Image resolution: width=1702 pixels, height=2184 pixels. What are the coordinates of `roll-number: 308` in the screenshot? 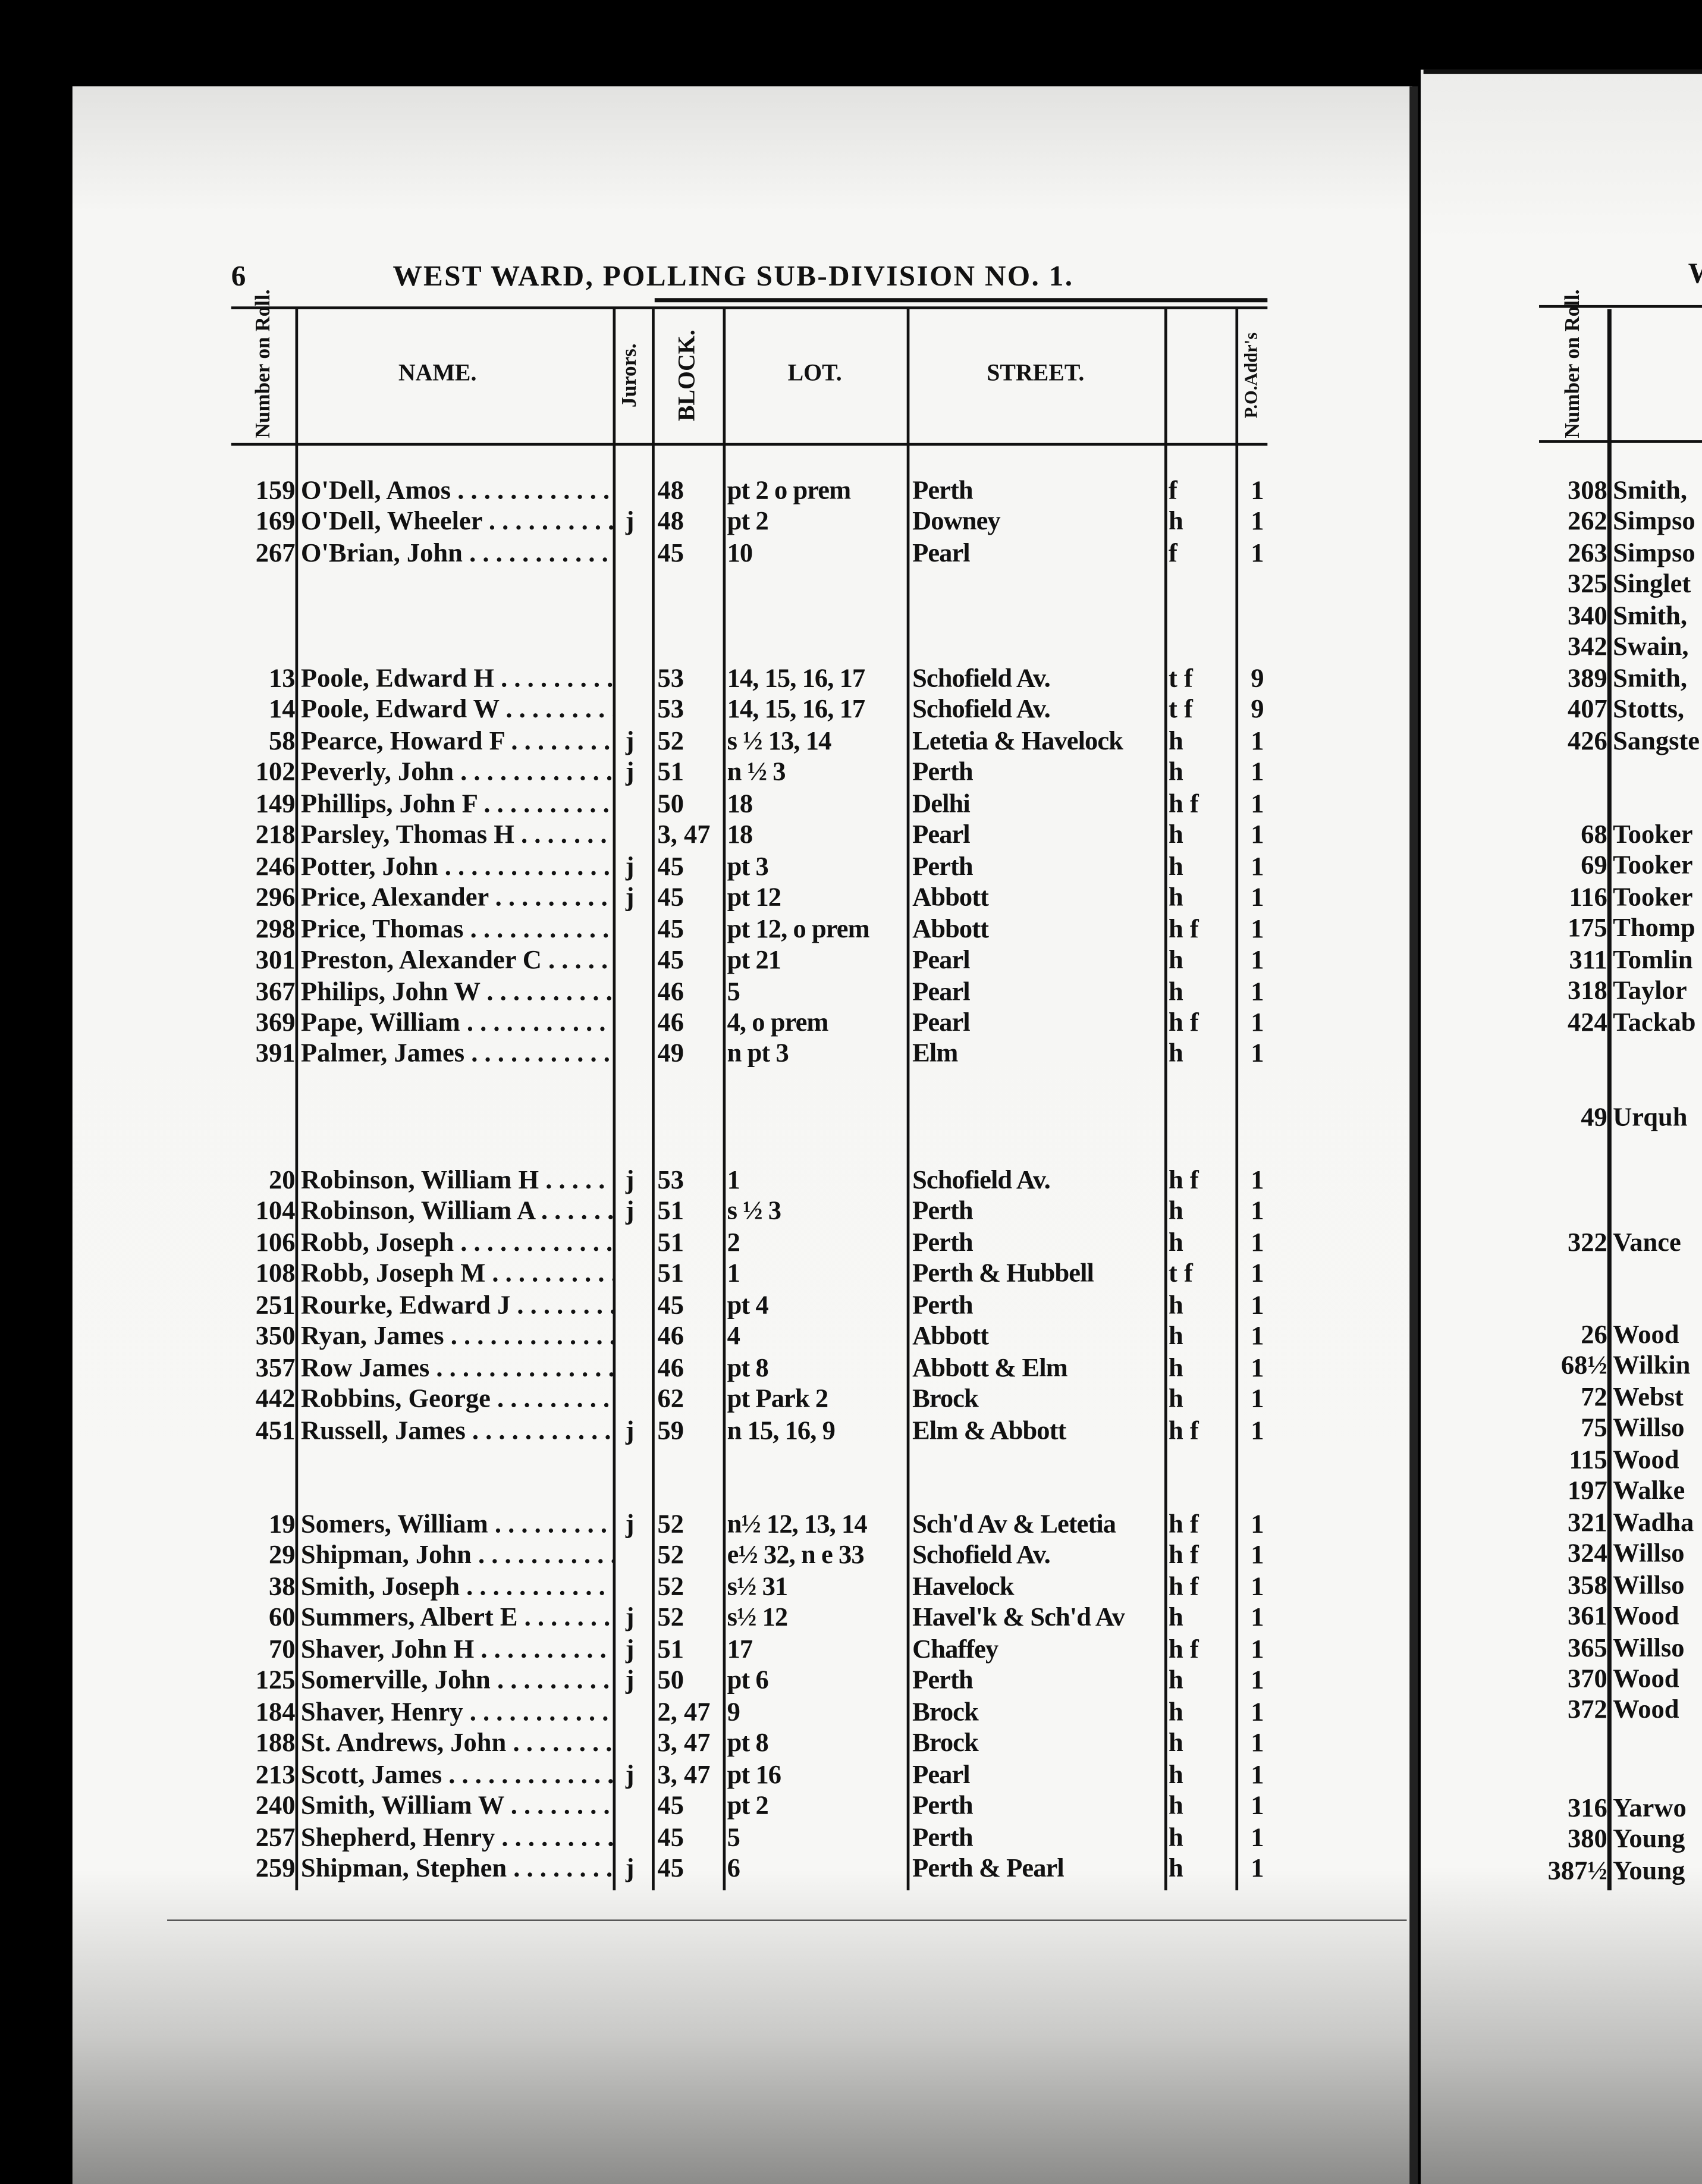 It's located at (1588, 491).